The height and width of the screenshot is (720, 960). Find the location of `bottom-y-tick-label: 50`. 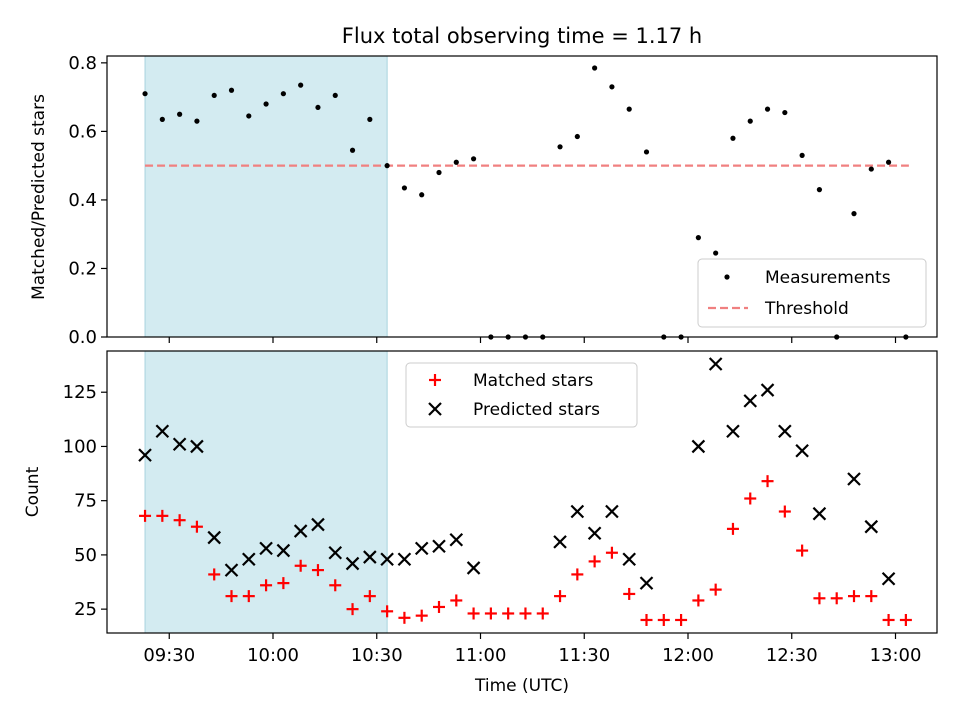

bottom-y-tick-label: 50 is located at coordinates (85, 555).